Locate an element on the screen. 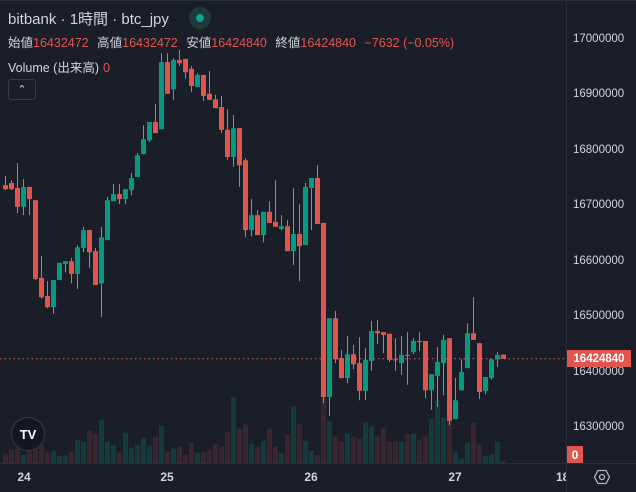  volume-tag: 0 is located at coordinates (575, 454).